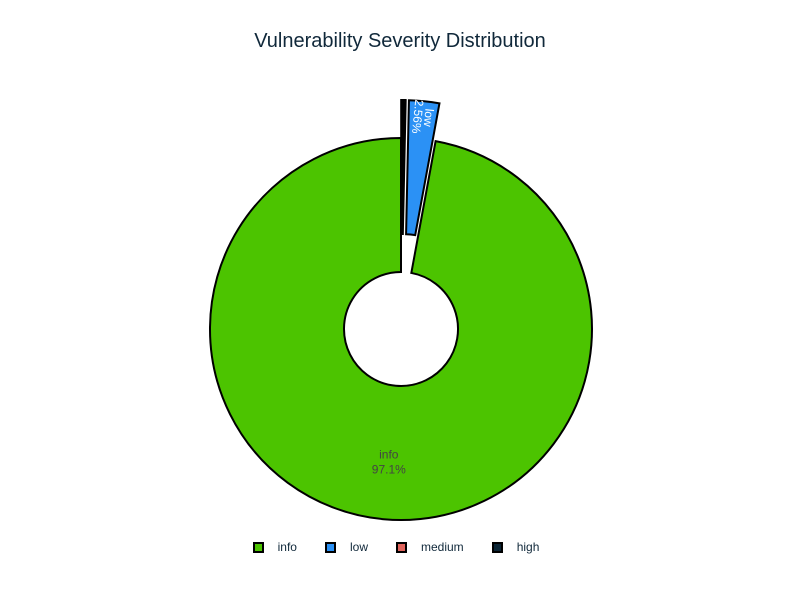 The width and height of the screenshot is (800, 600). I want to click on legend-label-info: info, so click(287, 547).